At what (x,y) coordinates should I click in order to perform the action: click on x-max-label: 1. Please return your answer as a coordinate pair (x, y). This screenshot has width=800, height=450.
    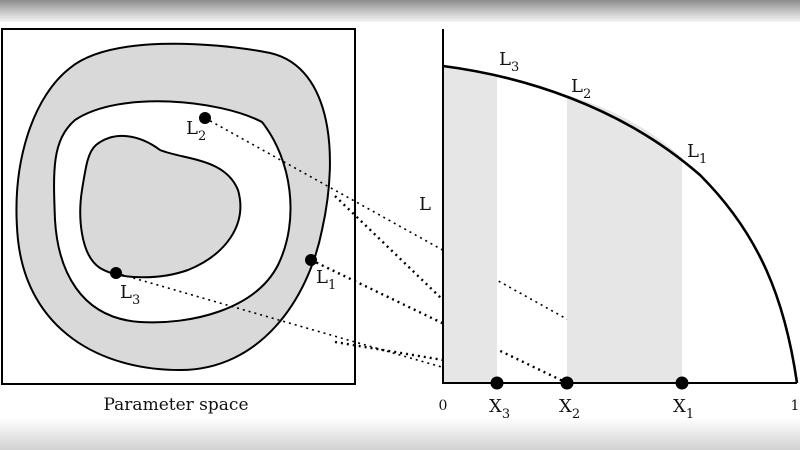
    Looking at the image, I should click on (795, 406).